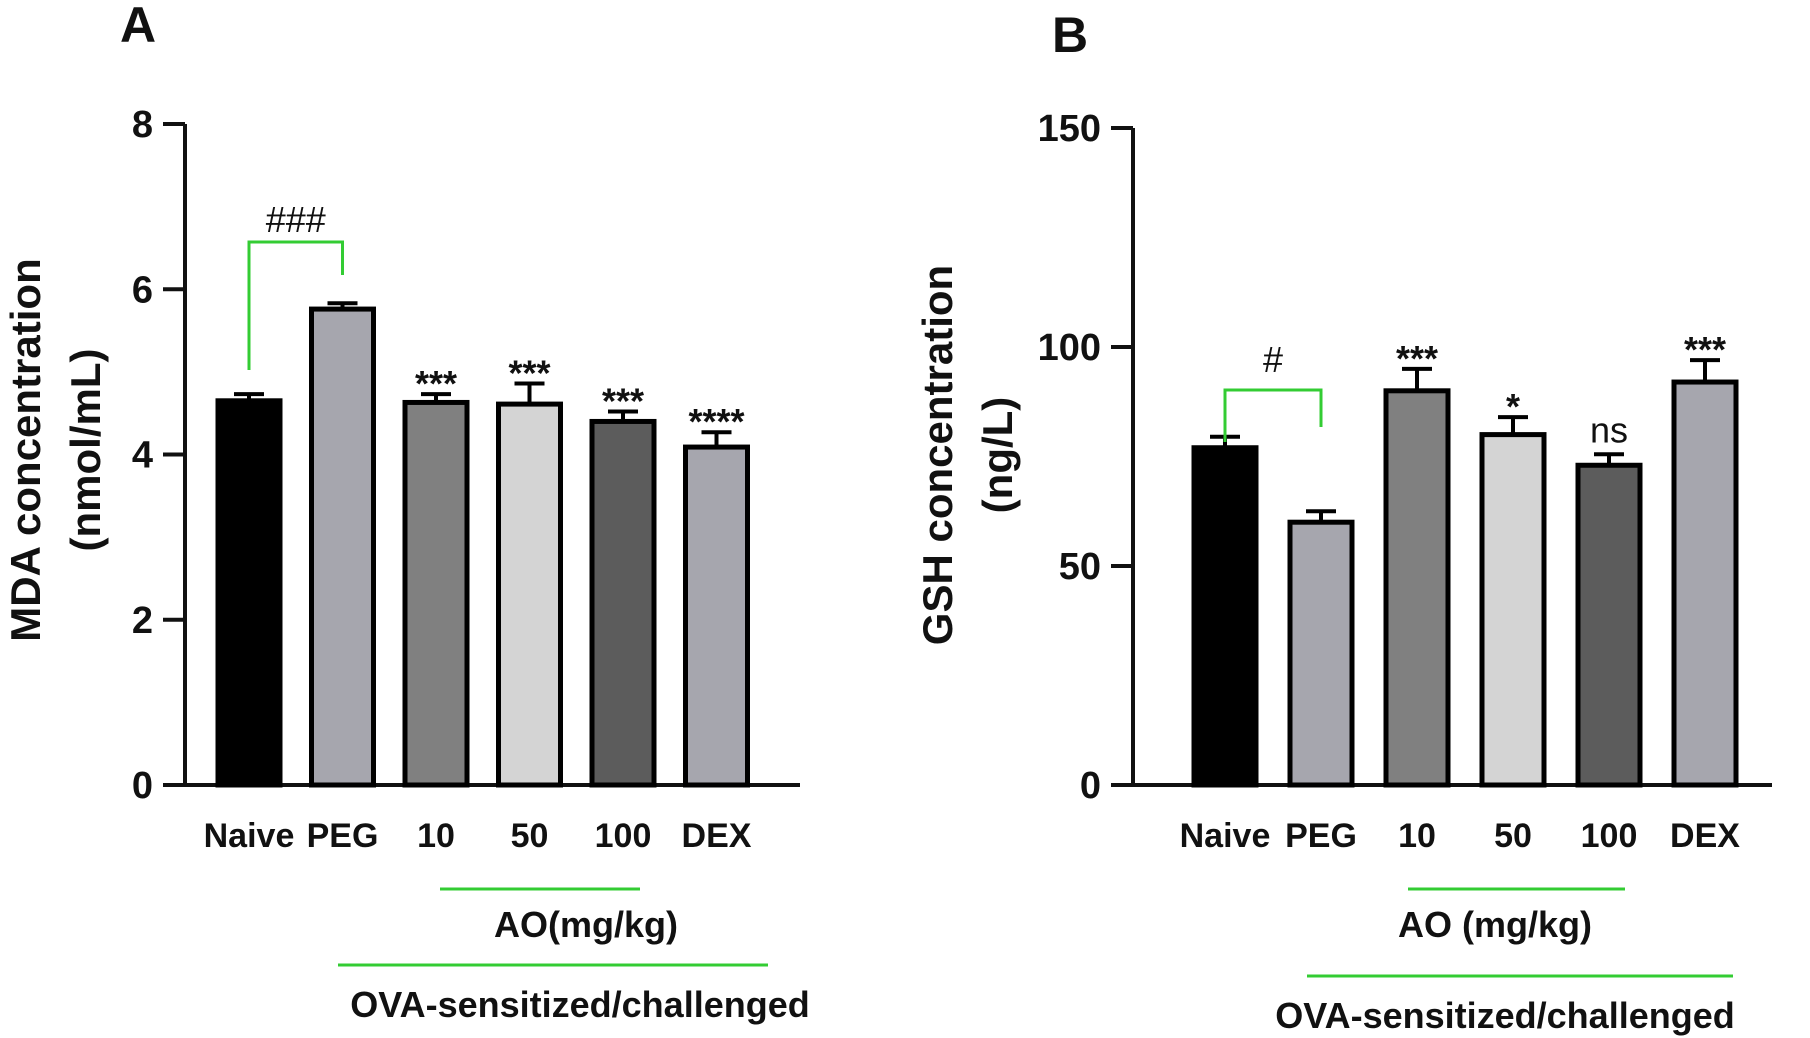 This screenshot has height=1038, width=1810. Describe the element at coordinates (142, 290) in the screenshot. I see `y-tick-label: 6` at that location.